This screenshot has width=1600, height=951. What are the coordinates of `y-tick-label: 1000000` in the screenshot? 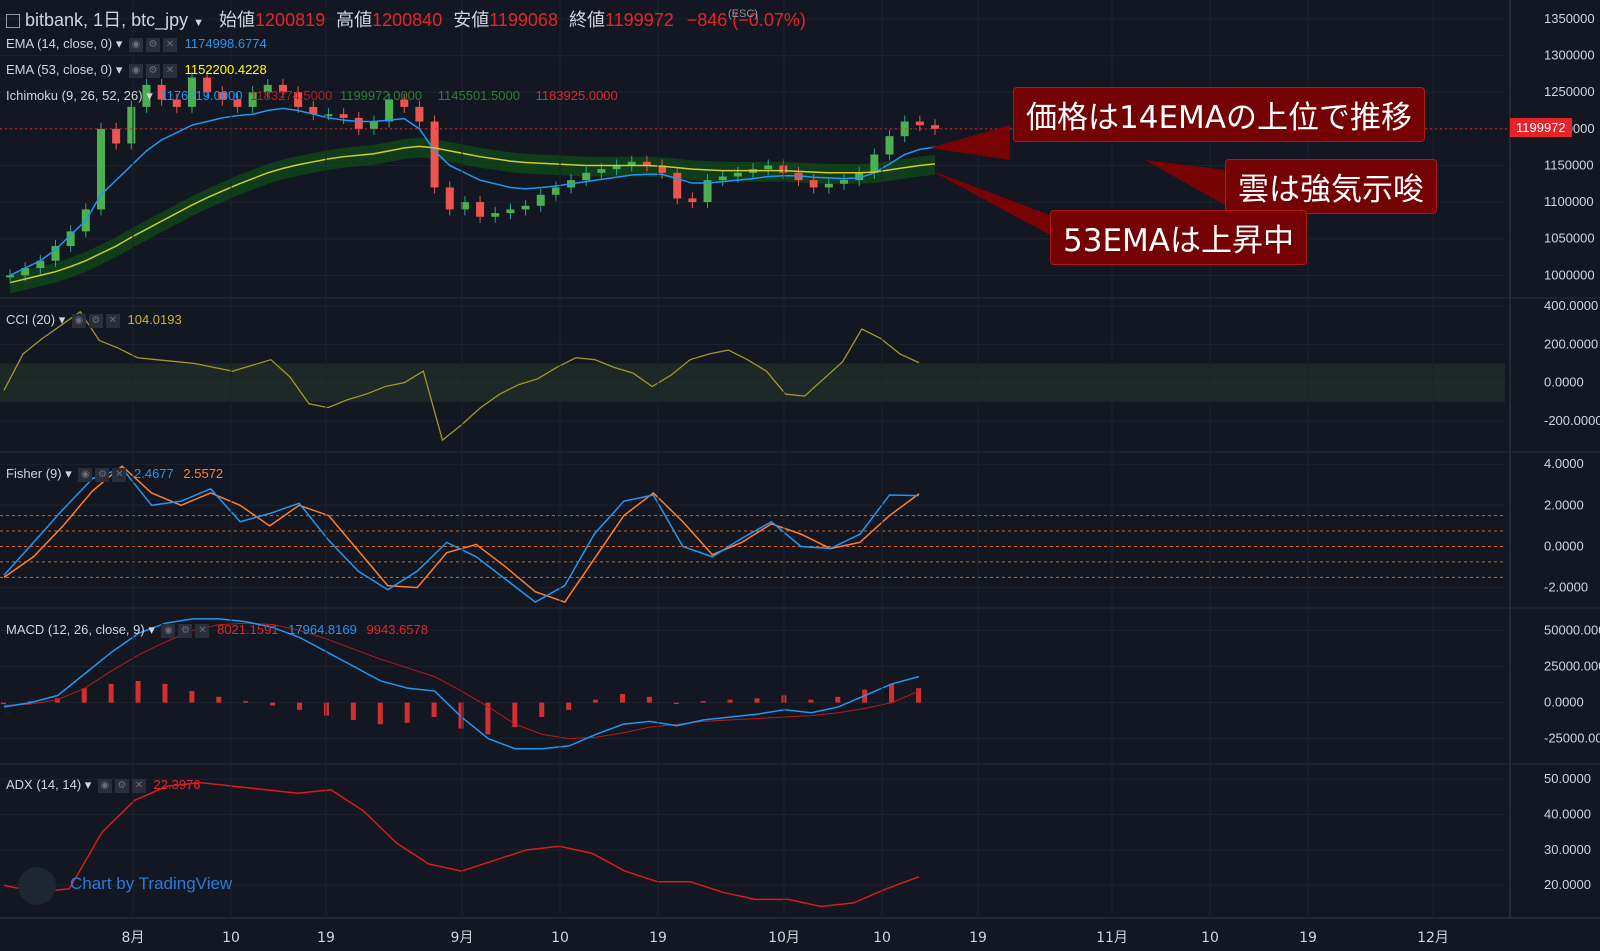 It's located at (1569, 274).